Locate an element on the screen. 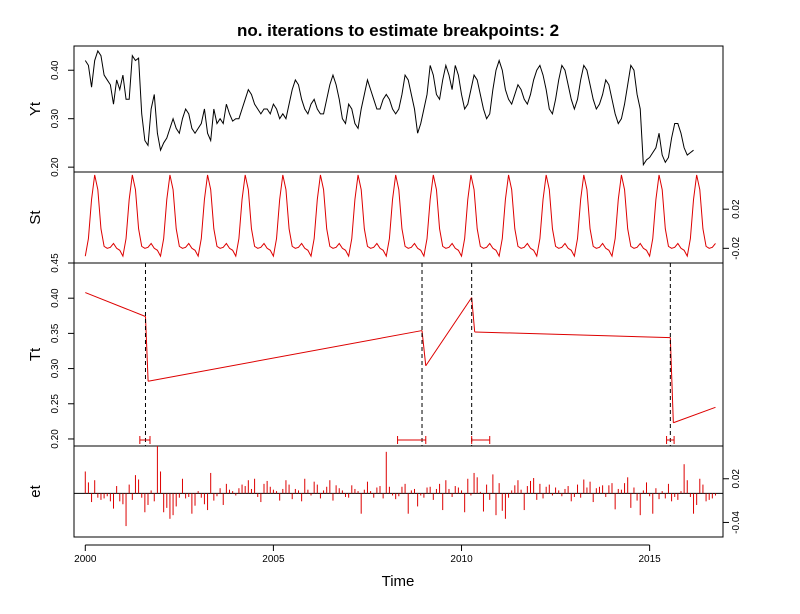  series-line-st is located at coordinates (400, 216).